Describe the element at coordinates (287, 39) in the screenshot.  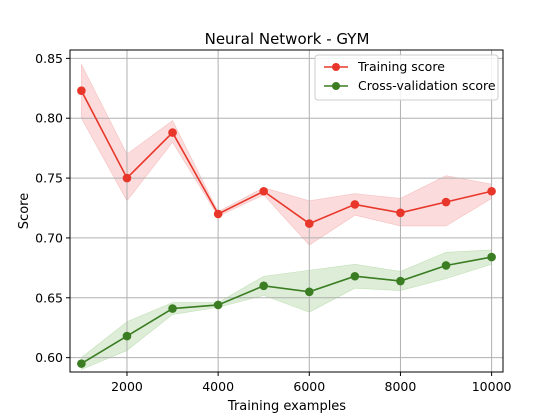
I see `chart-title: Neural Network - GYM` at that location.